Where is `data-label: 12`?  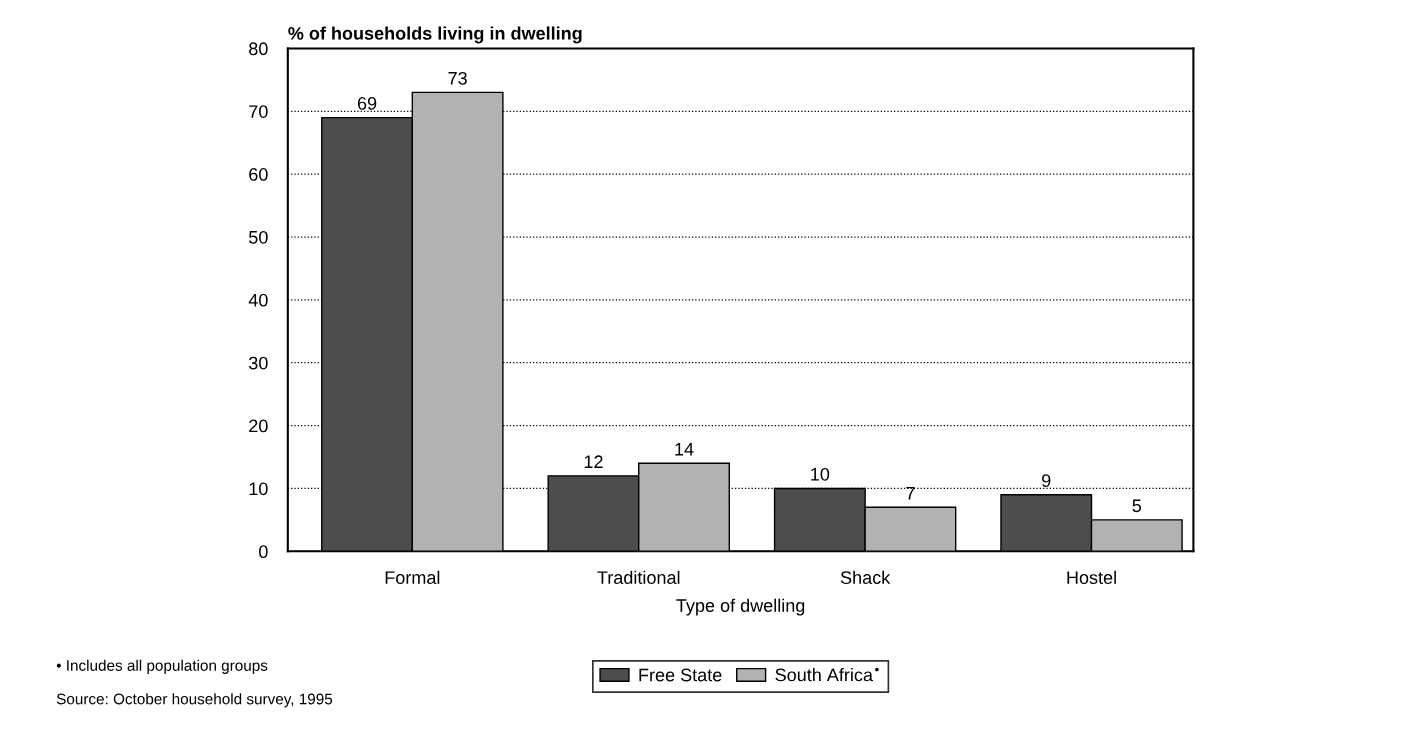 data-label: 12 is located at coordinates (593, 461).